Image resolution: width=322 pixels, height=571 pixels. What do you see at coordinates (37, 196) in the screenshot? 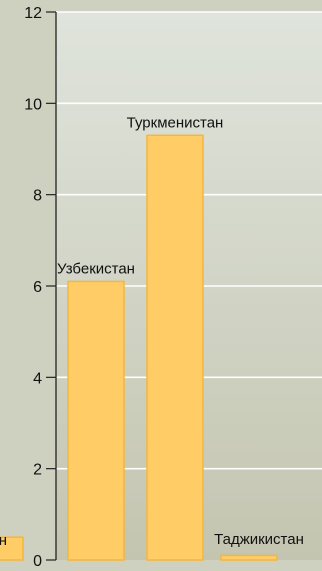
I see `y-tick-label: 8` at bounding box center [37, 196].